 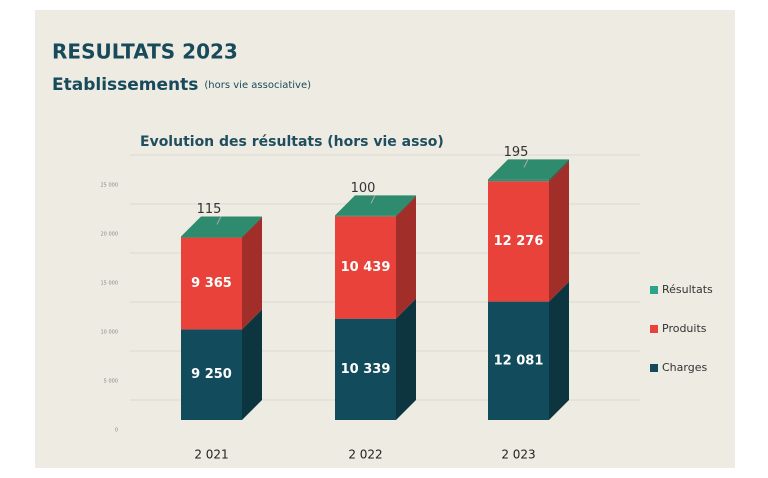 I want to click on y-tick-label: 0, so click(x=116, y=431).